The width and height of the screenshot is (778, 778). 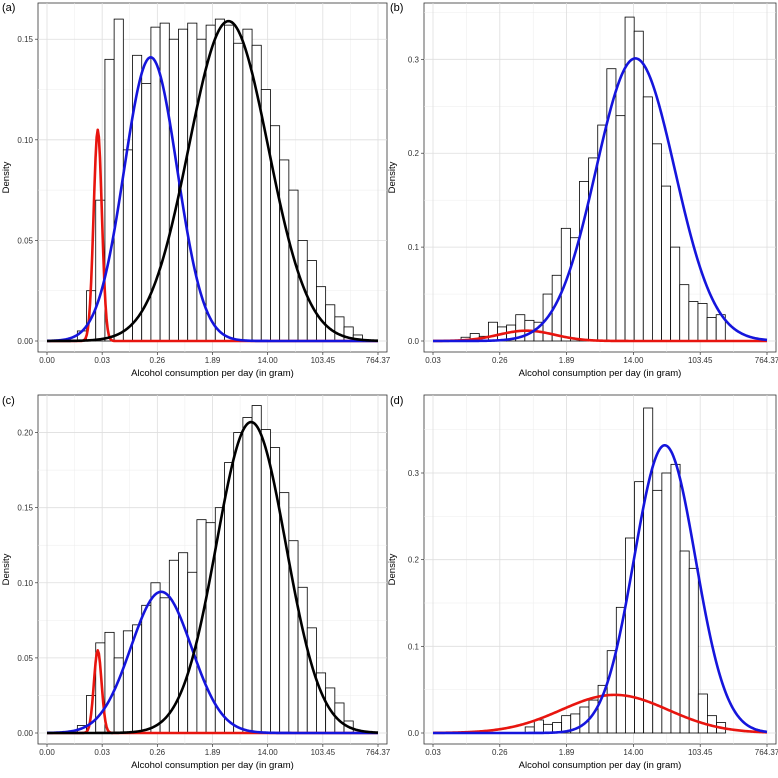 I want to click on y-tick-label: 0.20, so click(x=25, y=433).